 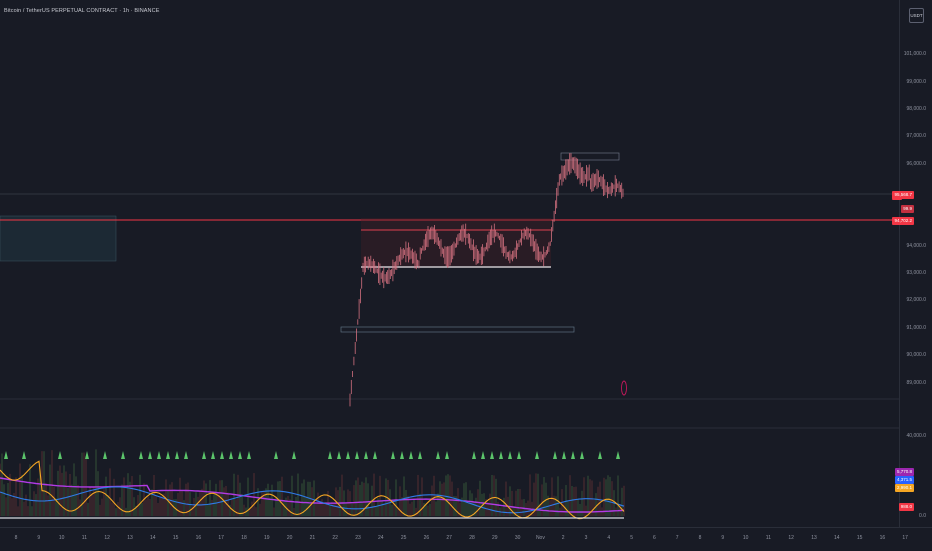 I want to click on last-price-badge: 95,568.7, so click(x=903, y=195).